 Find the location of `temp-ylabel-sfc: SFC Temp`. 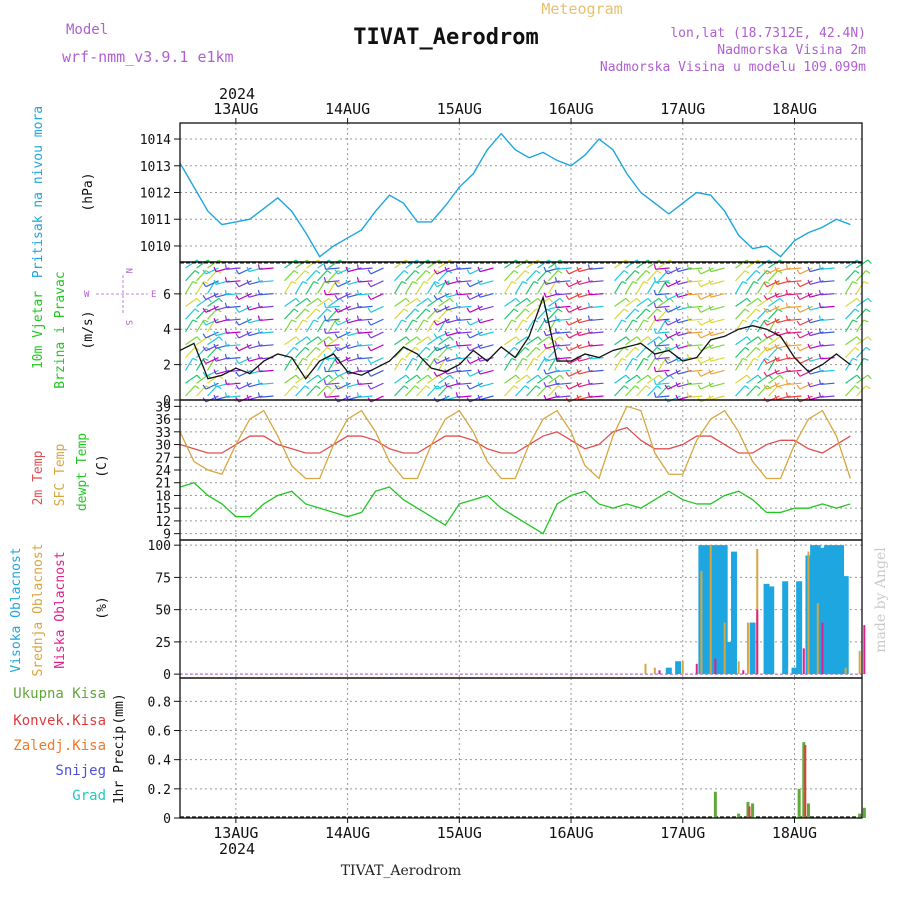

temp-ylabel-sfc: SFC Temp is located at coordinates (60, 475).